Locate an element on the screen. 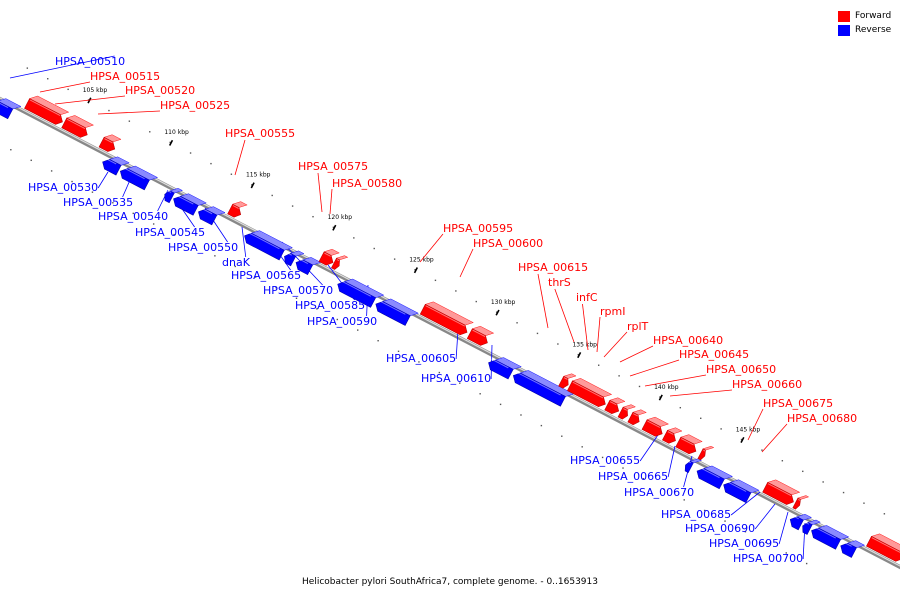 This screenshot has width=900, height=600. reverse-swatch is located at coordinates (844, 30).